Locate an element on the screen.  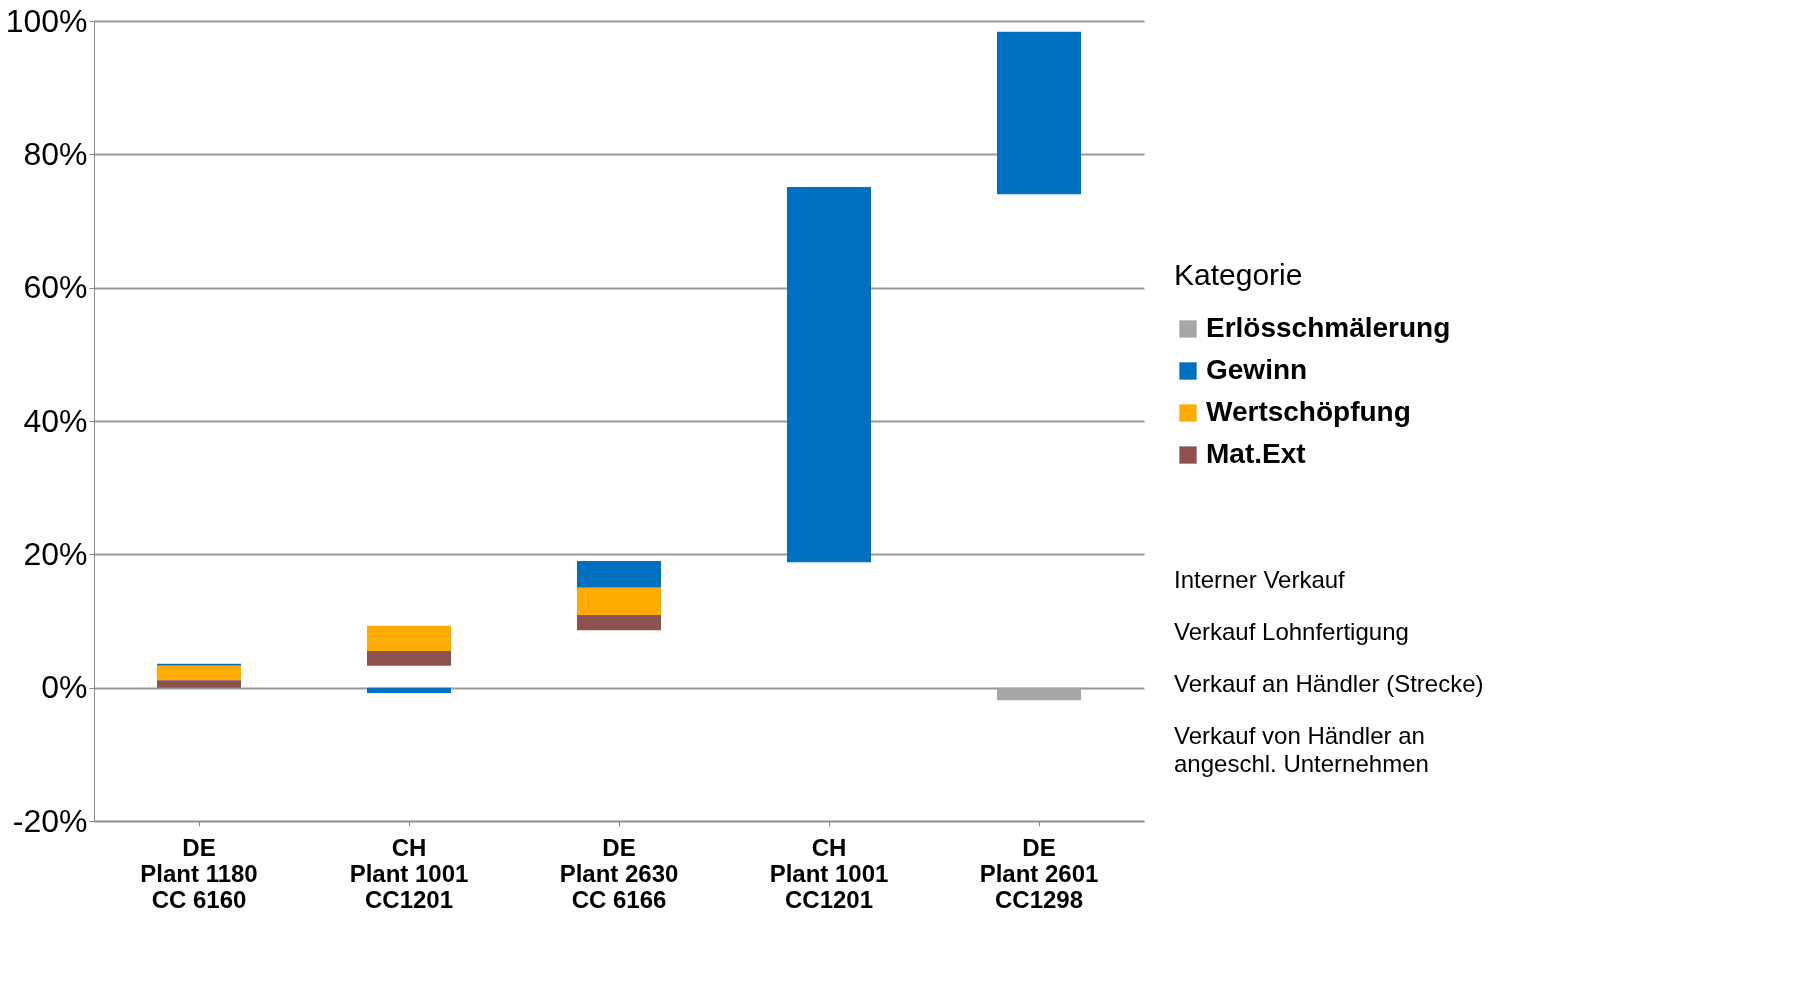
y-tick-label: 0% is located at coordinates (64, 687).